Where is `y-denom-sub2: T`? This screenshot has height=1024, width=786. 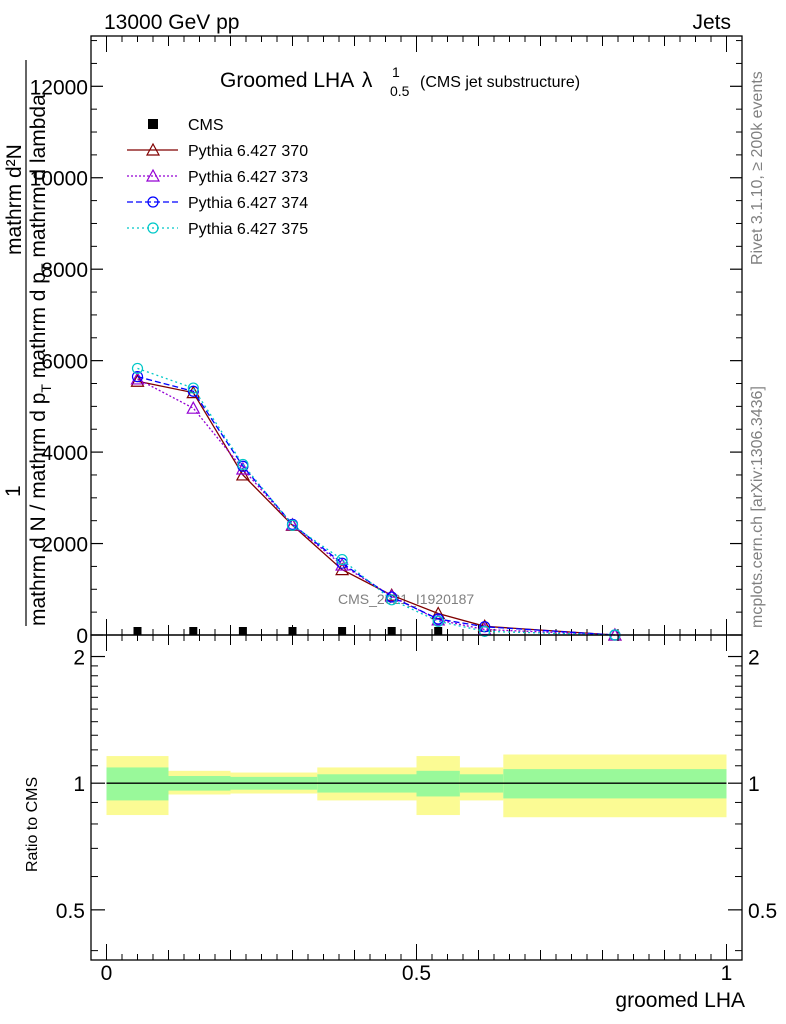
y-denom-sub2: T is located at coordinates (46, 267).